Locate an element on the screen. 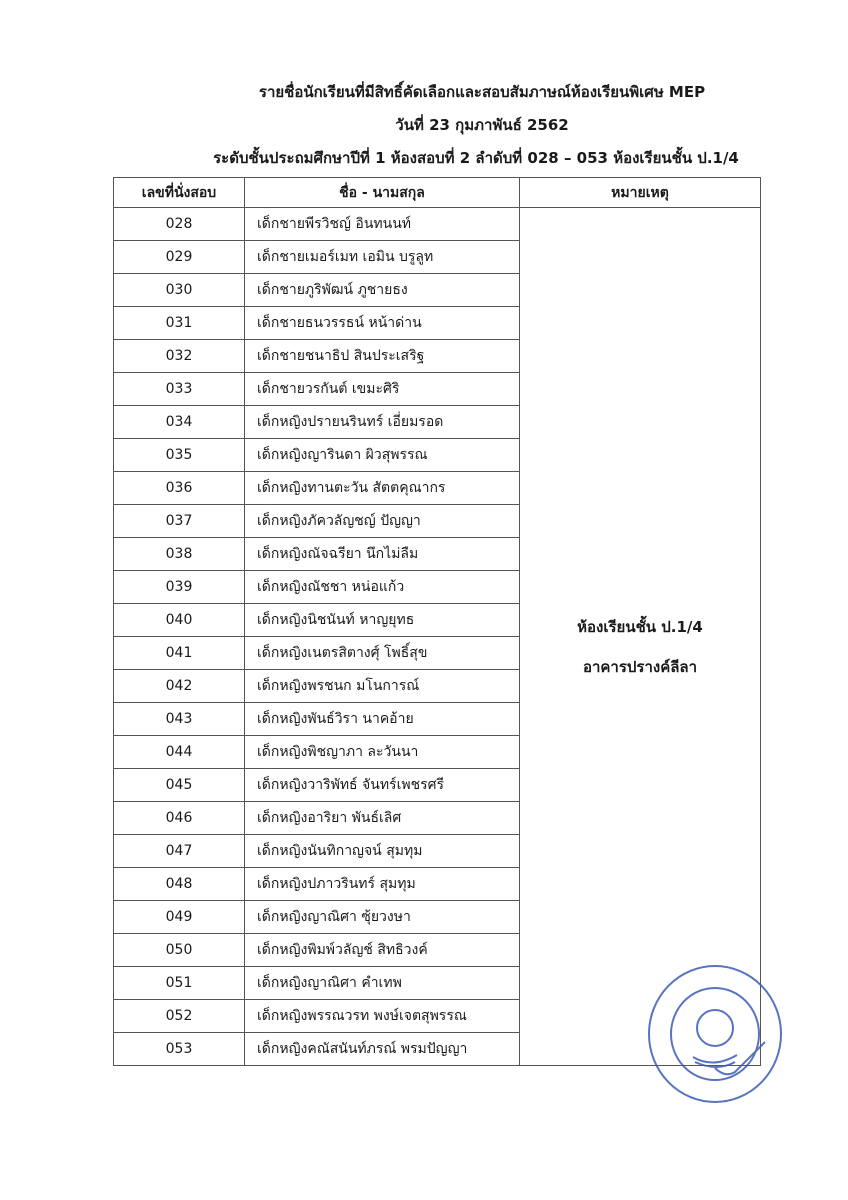 The width and height of the screenshot is (848, 1200). student-name: เด็กหญิงนันทิกาญจน์ สุมทุม is located at coordinates (382, 851).